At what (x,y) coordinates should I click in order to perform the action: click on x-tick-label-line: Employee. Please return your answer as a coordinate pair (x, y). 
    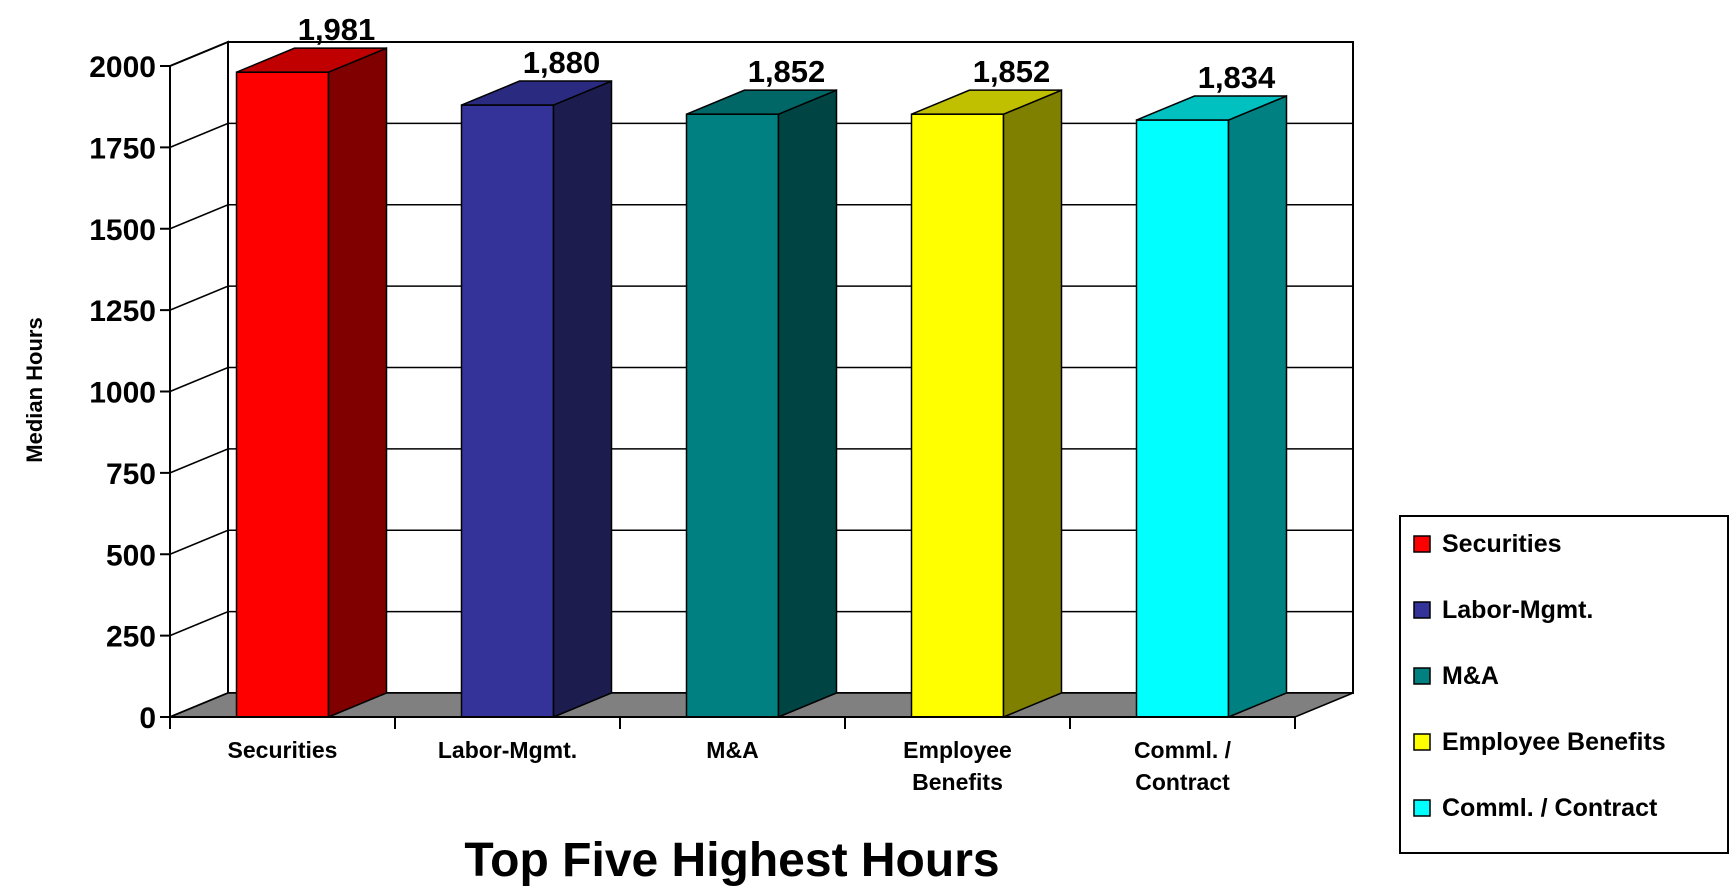
    Looking at the image, I should click on (957, 750).